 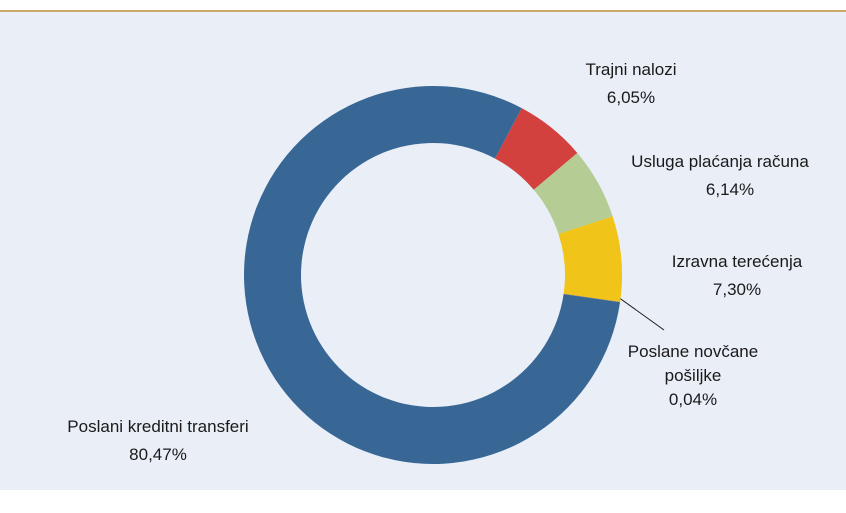 I want to click on slice-label: Poslani kreditni transferi, so click(x=158, y=426).